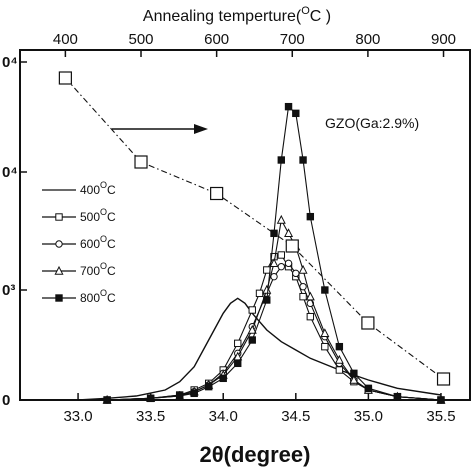 The height and width of the screenshot is (474, 474). Describe the element at coordinates (98, 215) in the screenshot. I see `legend-label: 500OC` at that location.